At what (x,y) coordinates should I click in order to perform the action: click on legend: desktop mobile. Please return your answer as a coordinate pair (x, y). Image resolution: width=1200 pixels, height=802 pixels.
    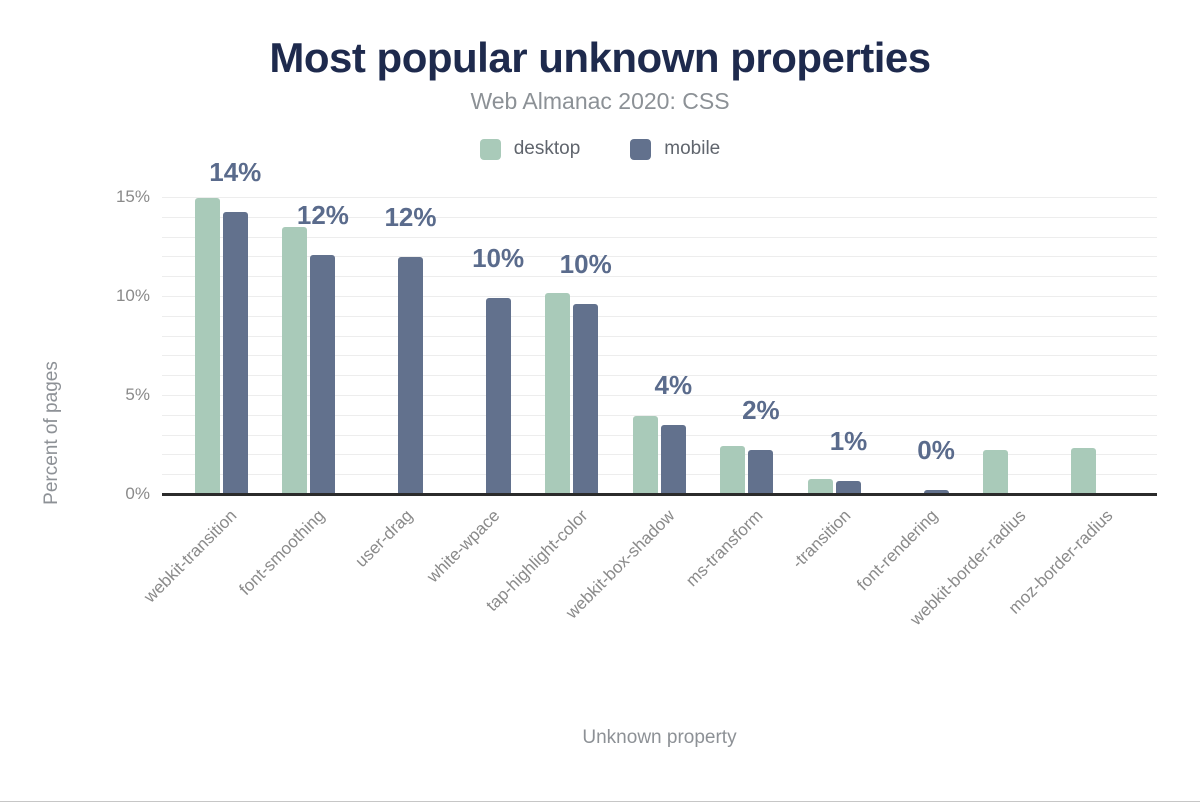
    Looking at the image, I should click on (600, 149).